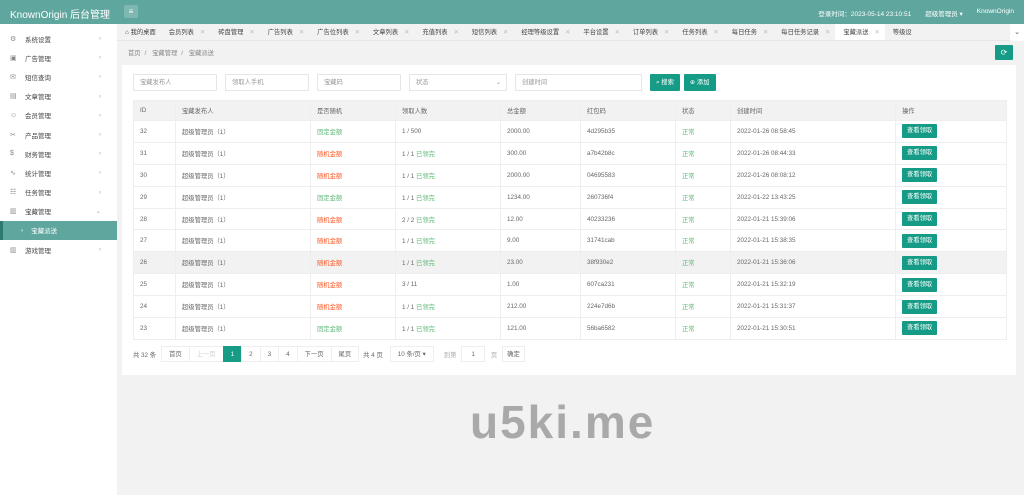  What do you see at coordinates (513, 354) in the screenshot?
I see `confirm-button: 确定` at bounding box center [513, 354].